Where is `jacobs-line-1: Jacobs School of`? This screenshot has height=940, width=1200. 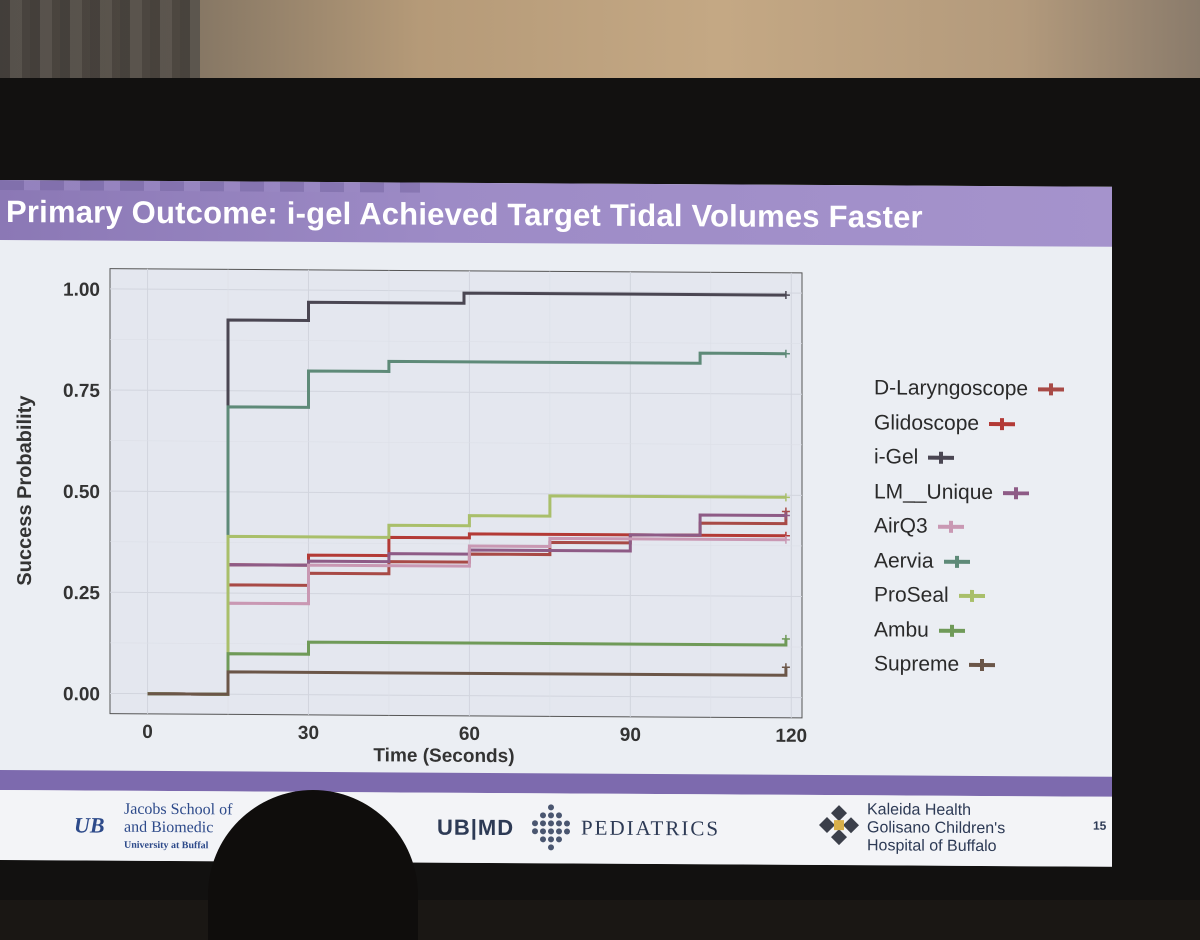
jacobs-line-1: Jacobs School of is located at coordinates (178, 809).